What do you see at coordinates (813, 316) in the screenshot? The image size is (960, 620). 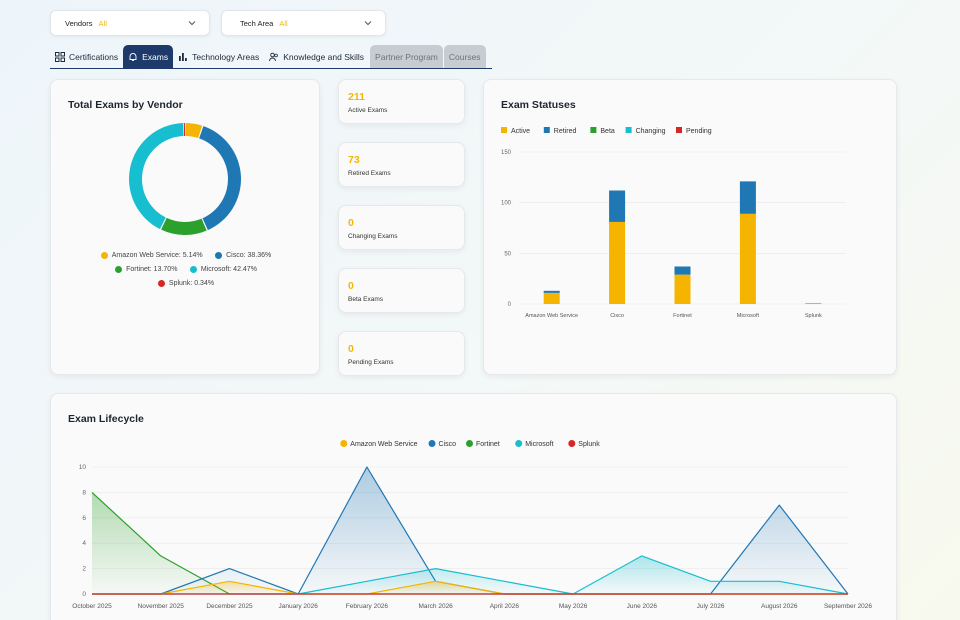 I see `x-tick-label: Splunk` at bounding box center [813, 316].